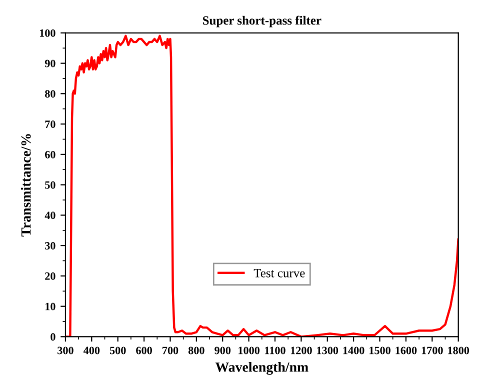 The width and height of the screenshot is (485, 387). Describe the element at coordinates (51, 306) in the screenshot. I see `y-tick-label: 10` at that location.